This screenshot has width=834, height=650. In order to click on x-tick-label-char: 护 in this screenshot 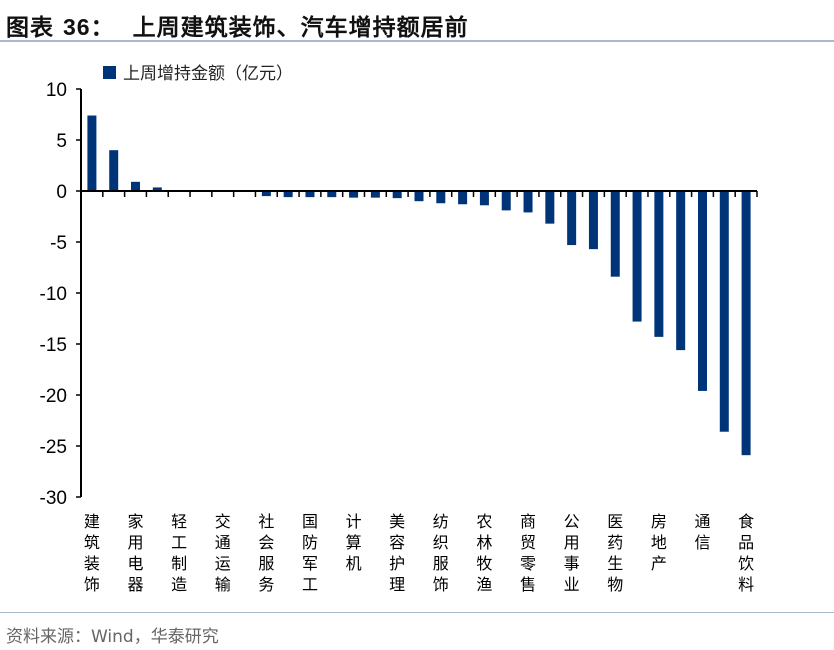, I will do `click(397, 564)`.